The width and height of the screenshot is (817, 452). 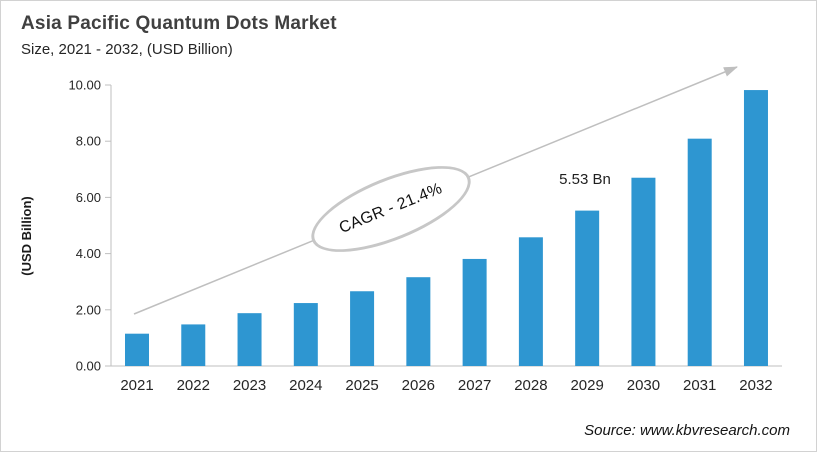 What do you see at coordinates (755, 385) in the screenshot?
I see `x-axis-label-2032: 2032` at bounding box center [755, 385].